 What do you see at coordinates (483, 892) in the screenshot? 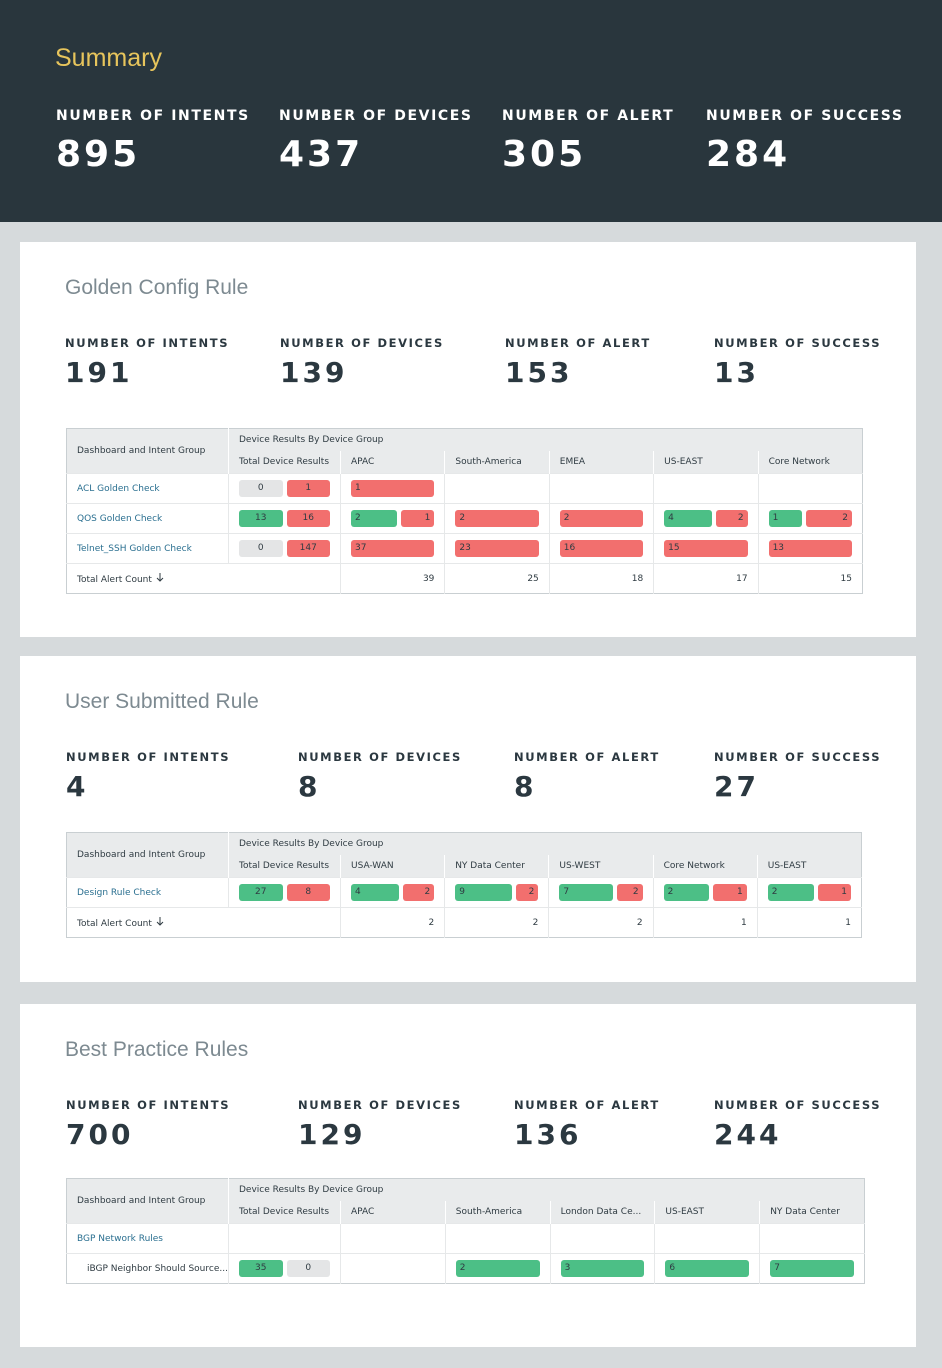
I see `success-pill: 9` at bounding box center [483, 892].